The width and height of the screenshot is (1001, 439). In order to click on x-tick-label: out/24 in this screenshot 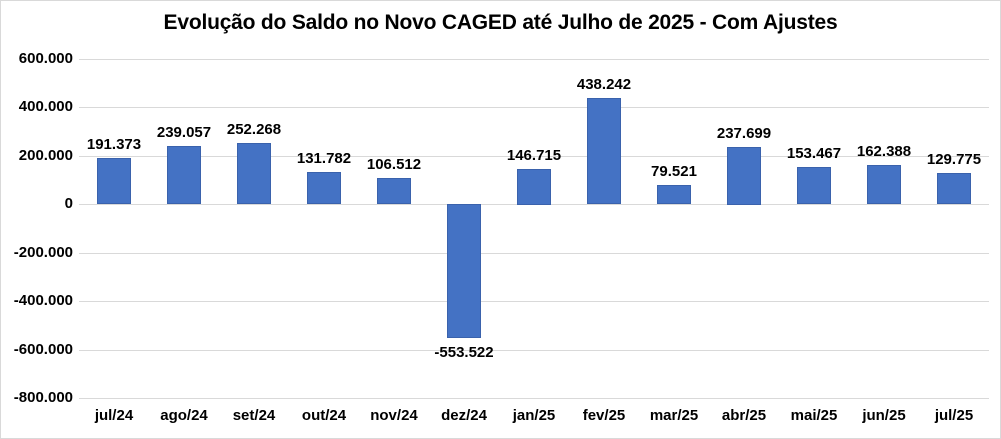, I will do `click(324, 415)`.